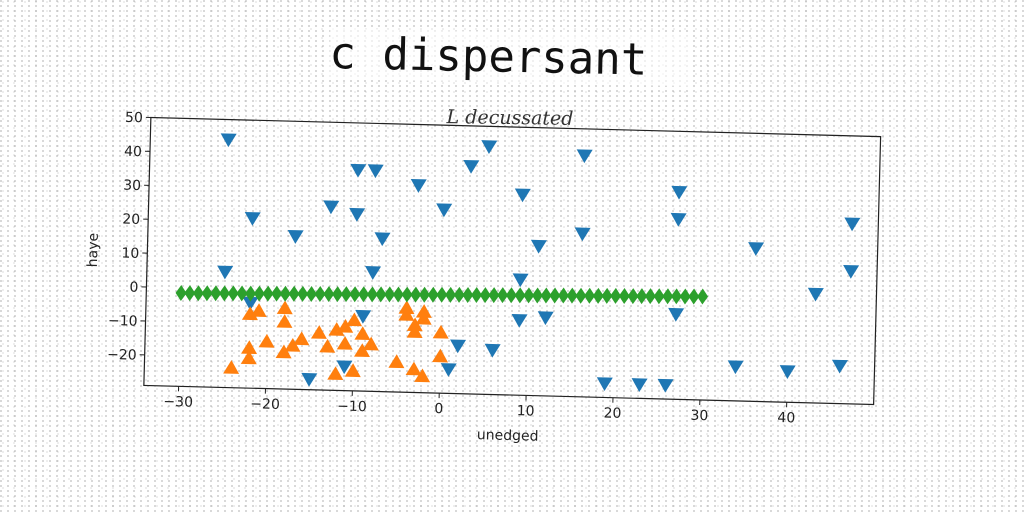 This screenshot has height=512, width=1024. What do you see at coordinates (509, 118) in the screenshot?
I see `chart-subtitle: L decussated` at bounding box center [509, 118].